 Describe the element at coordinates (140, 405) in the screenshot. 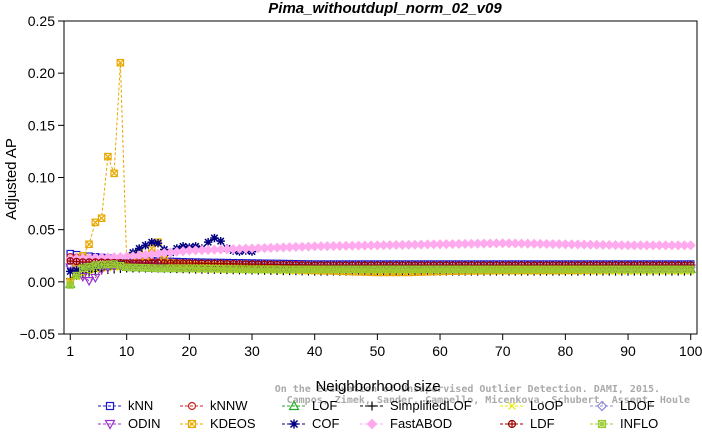

I see `legend-label: kNN` at that location.